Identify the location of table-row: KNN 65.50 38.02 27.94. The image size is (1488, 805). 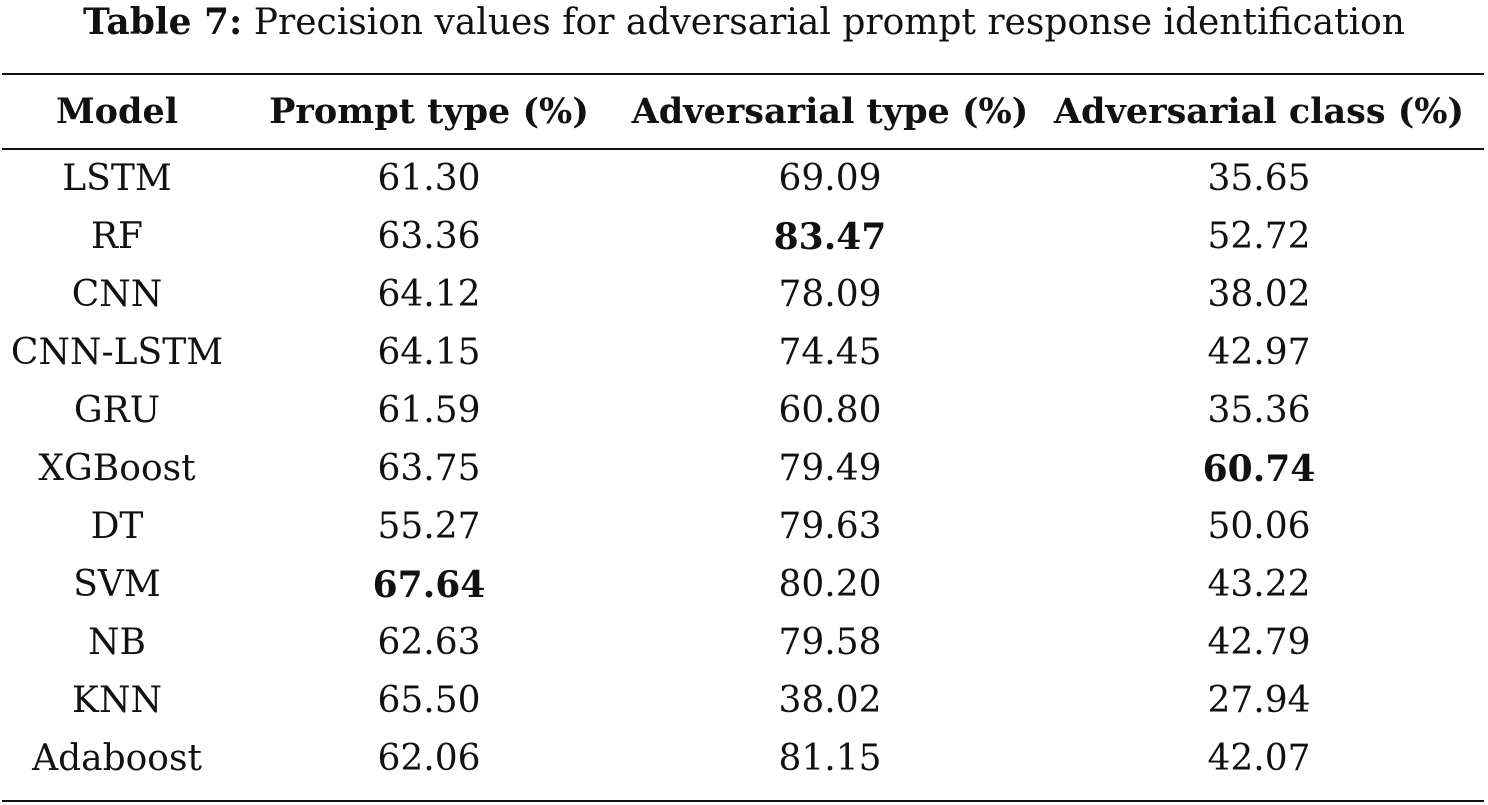
(743, 701).